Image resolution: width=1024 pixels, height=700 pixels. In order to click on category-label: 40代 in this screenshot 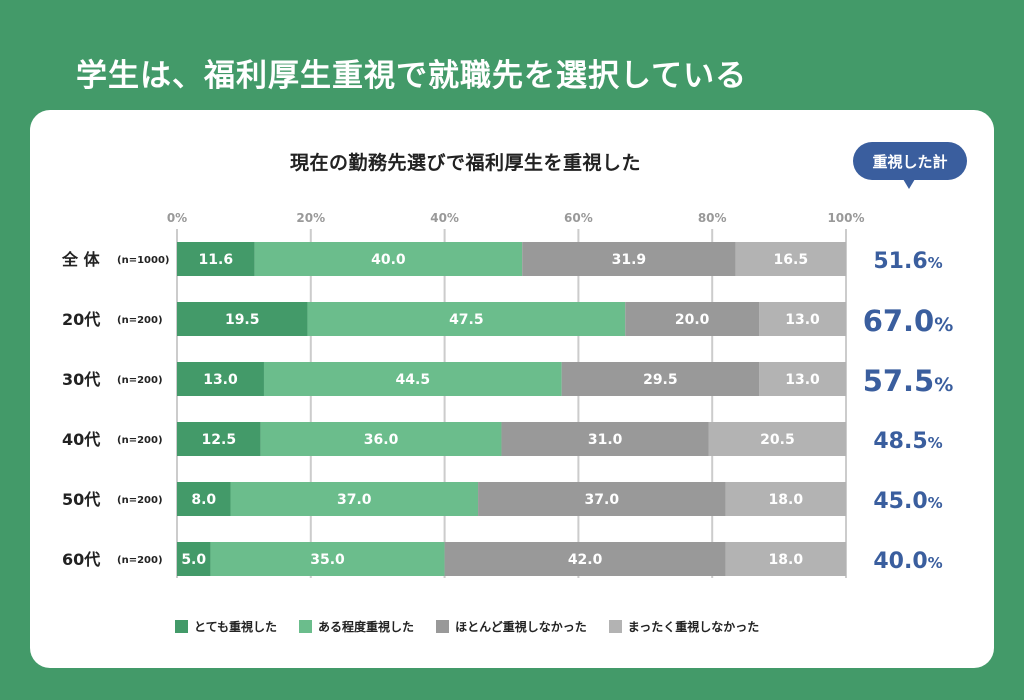, I will do `click(81, 439)`.